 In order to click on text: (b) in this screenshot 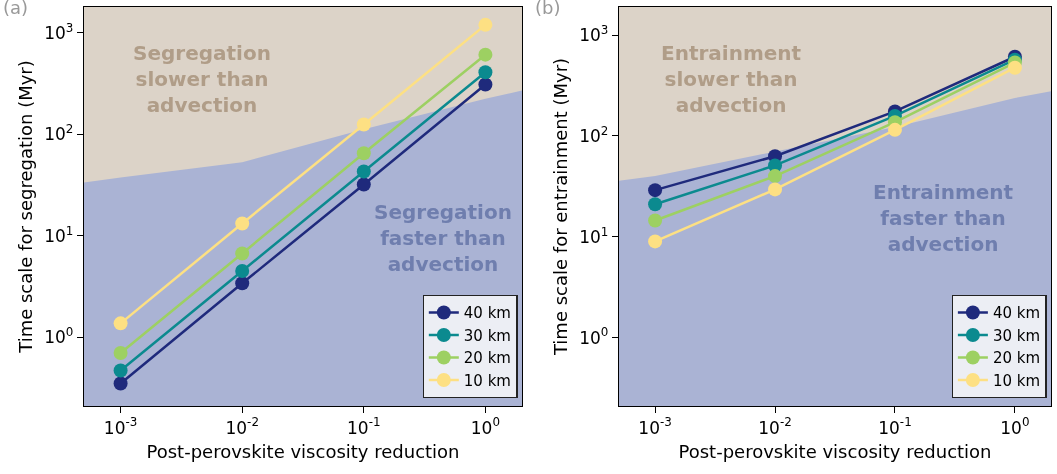, I will do `click(548, 9)`.